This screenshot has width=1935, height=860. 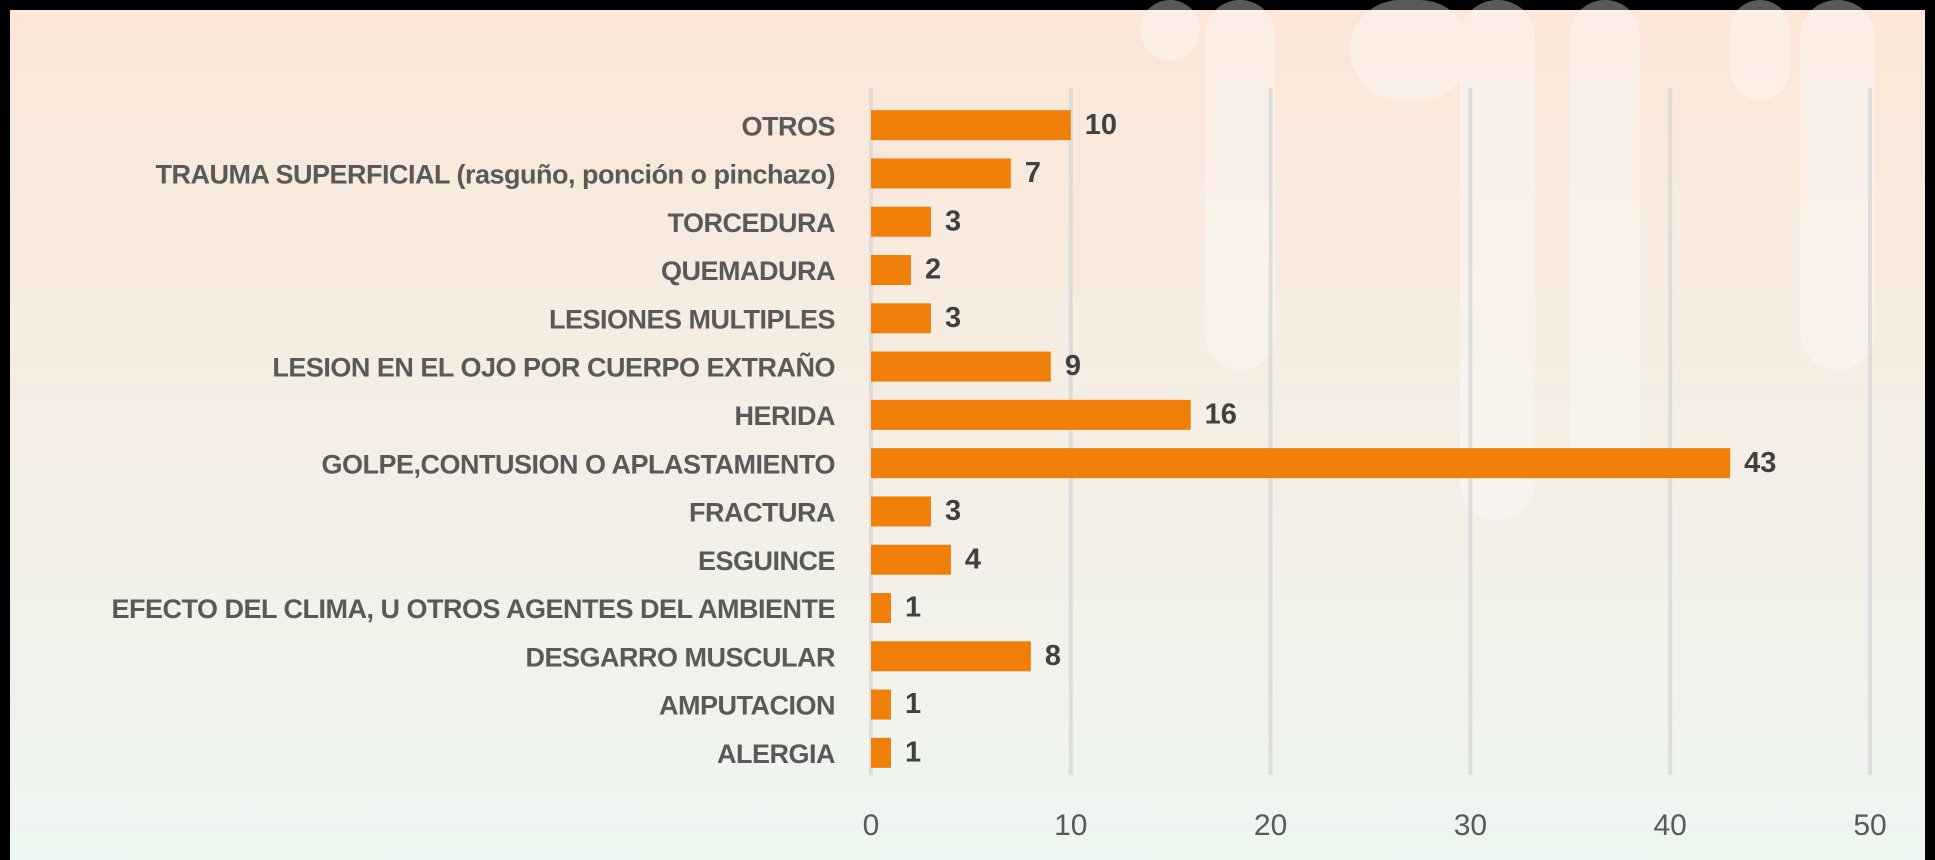 What do you see at coordinates (1670, 825) in the screenshot?
I see `x-tick-label: 40` at bounding box center [1670, 825].